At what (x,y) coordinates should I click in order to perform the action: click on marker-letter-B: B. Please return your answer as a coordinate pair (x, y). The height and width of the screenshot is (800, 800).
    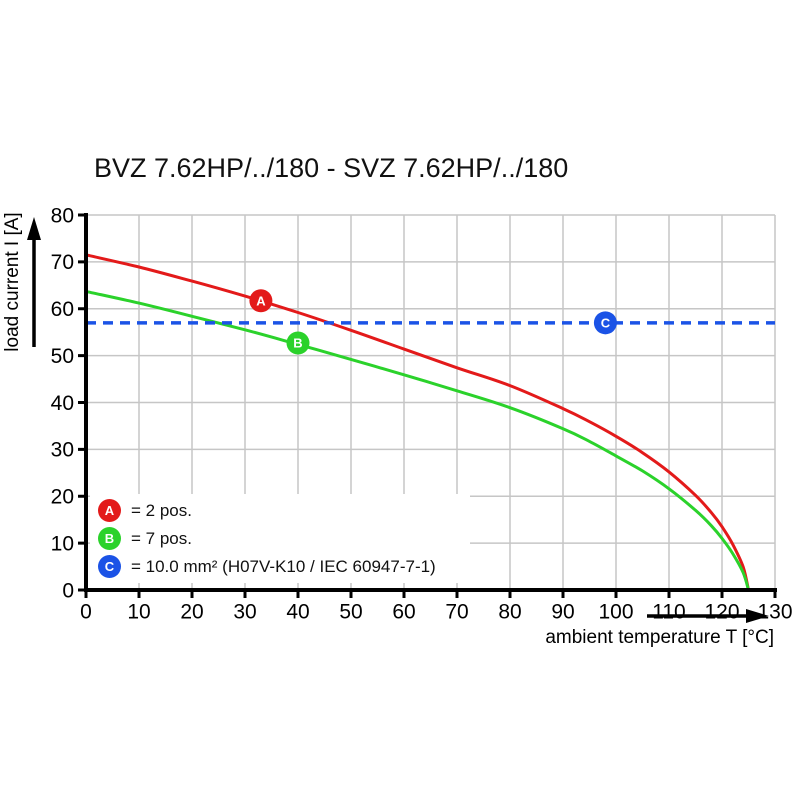
    Looking at the image, I should click on (297, 343).